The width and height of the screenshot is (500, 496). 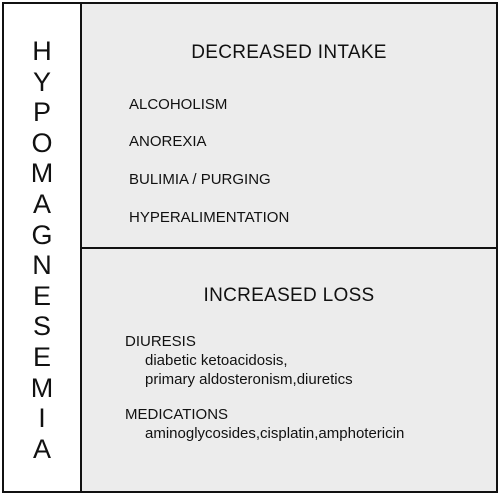 I want to click on side-title-letter: P, so click(x=41, y=112).